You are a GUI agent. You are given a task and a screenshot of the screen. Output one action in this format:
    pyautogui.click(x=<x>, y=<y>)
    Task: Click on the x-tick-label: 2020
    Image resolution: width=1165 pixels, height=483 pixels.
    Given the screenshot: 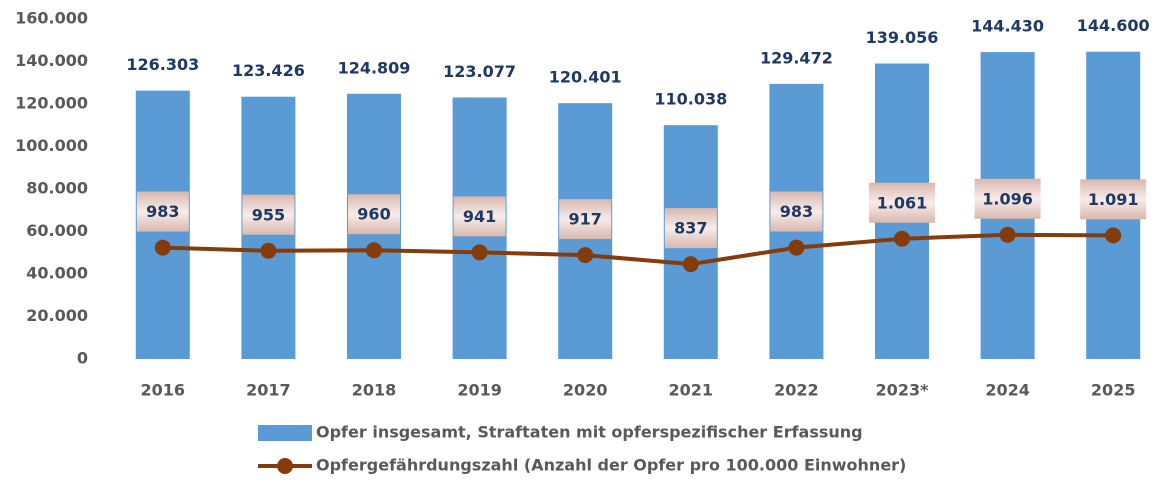 What is the action you would take?
    pyautogui.click(x=585, y=390)
    